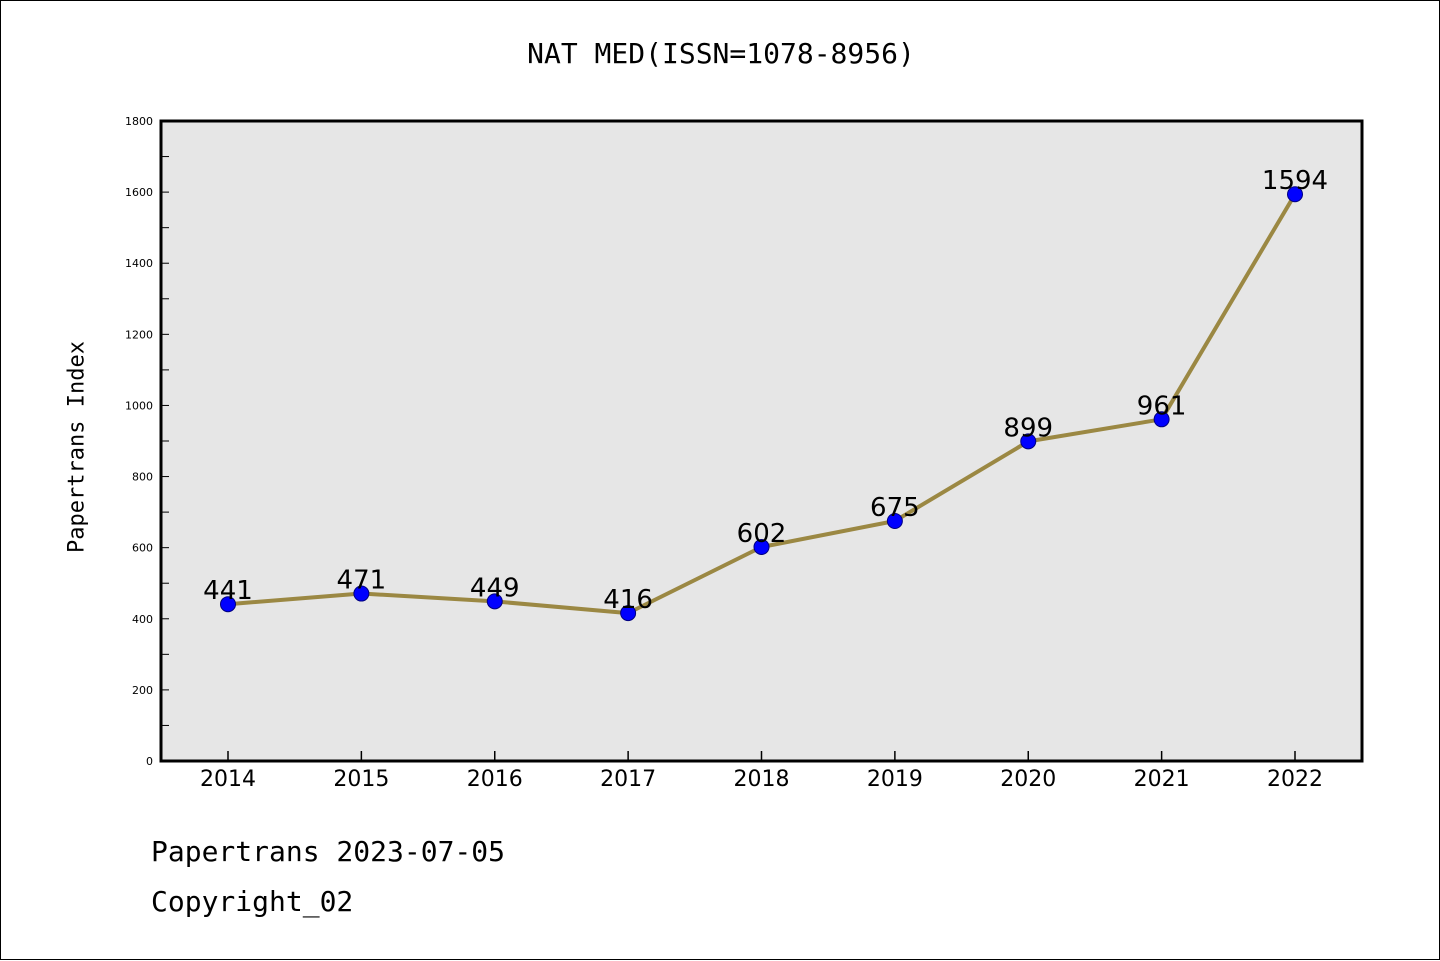  Describe the element at coordinates (895, 779) in the screenshot. I see `x-tick-label: 2019` at that location.